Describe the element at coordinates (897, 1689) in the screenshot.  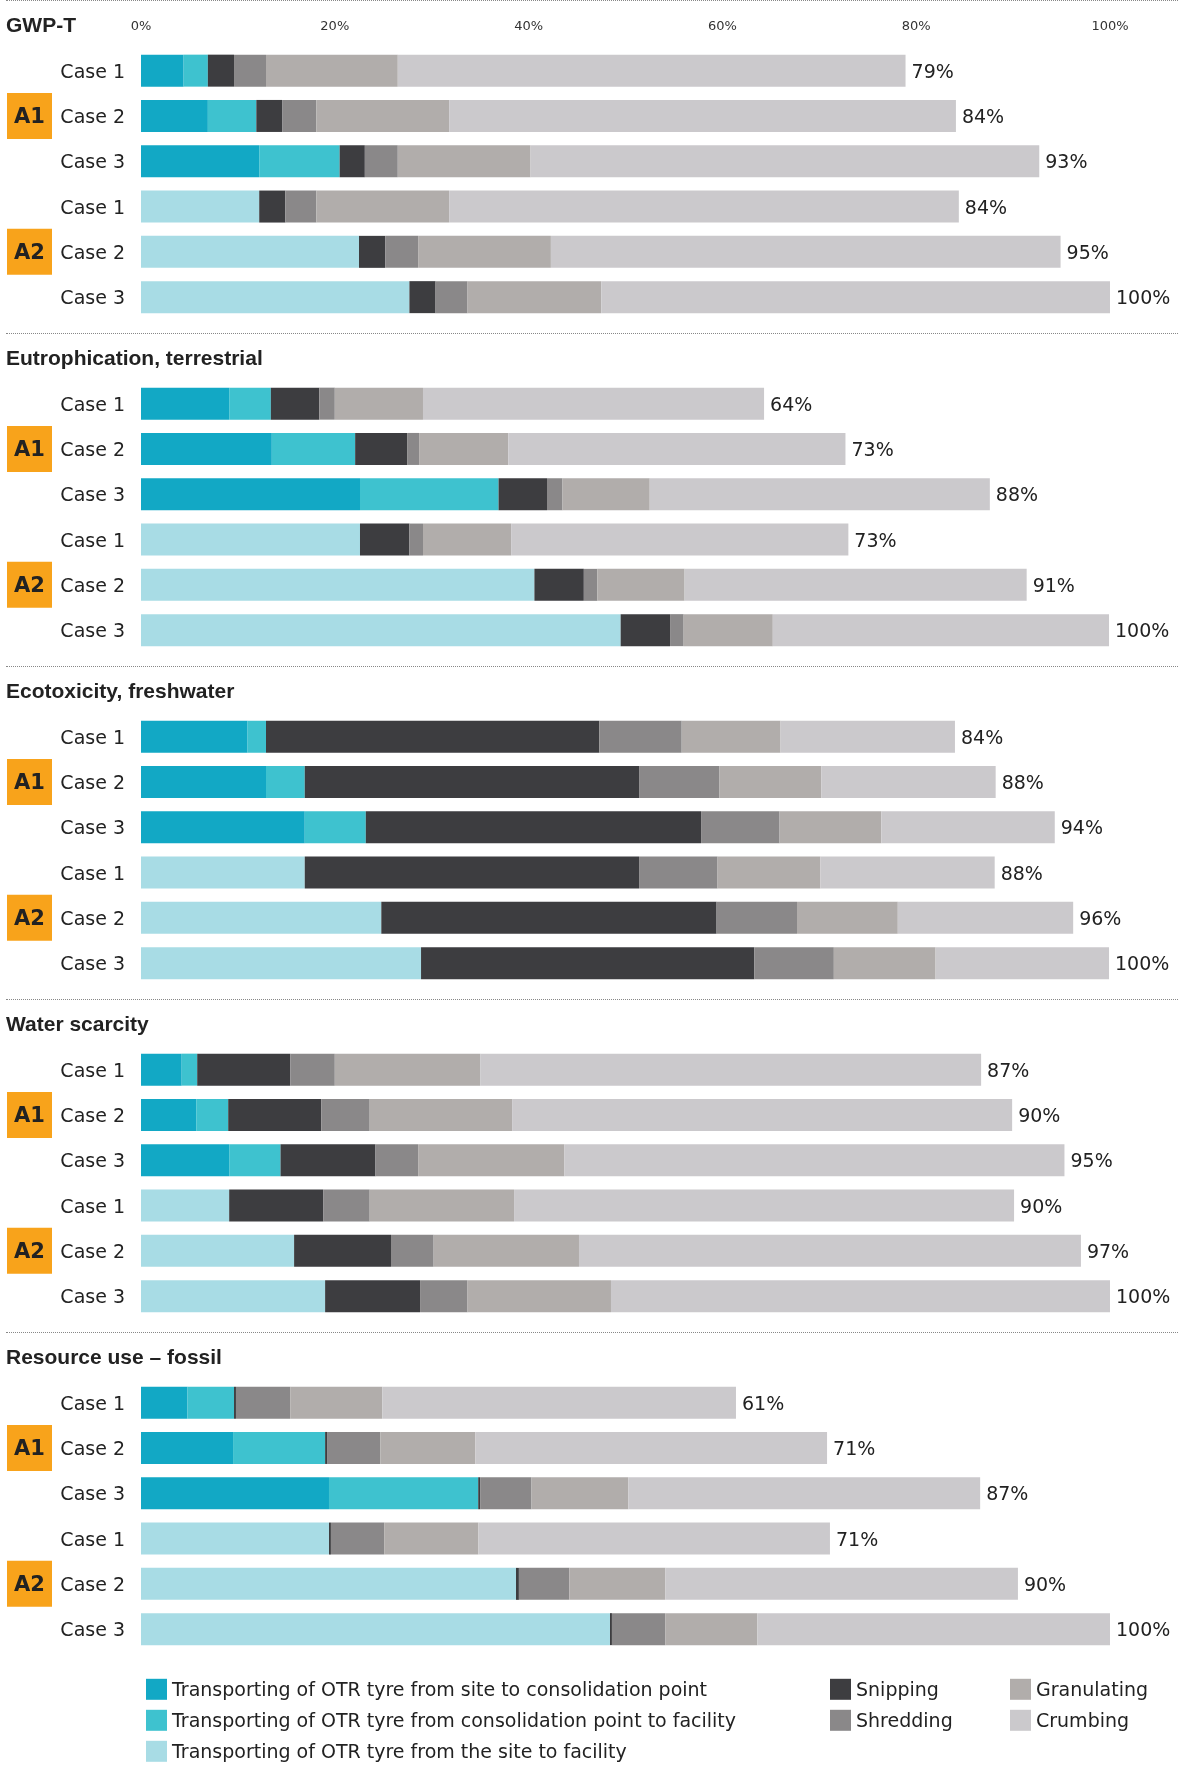
I see `legend-label: Snipping` at that location.